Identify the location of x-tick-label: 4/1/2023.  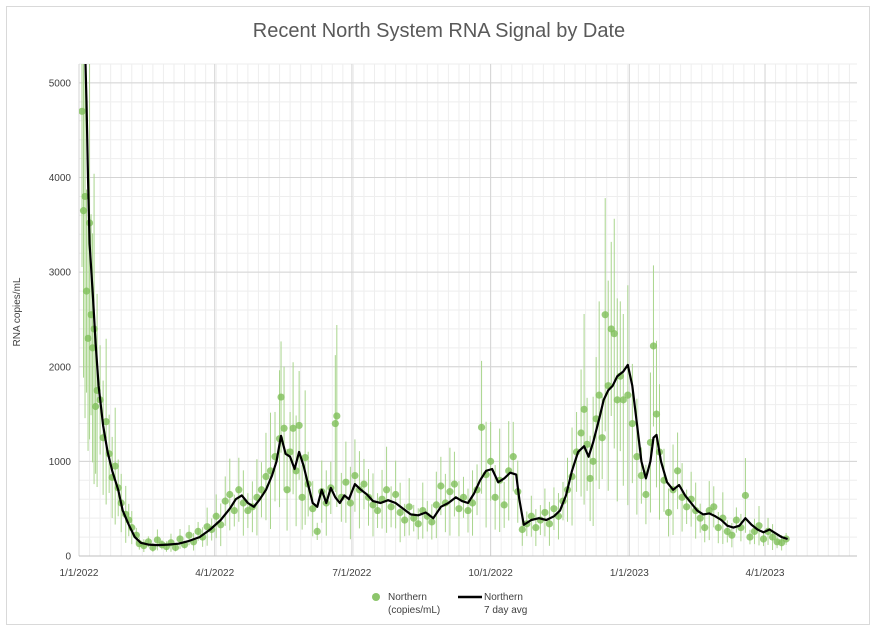
(765, 573).